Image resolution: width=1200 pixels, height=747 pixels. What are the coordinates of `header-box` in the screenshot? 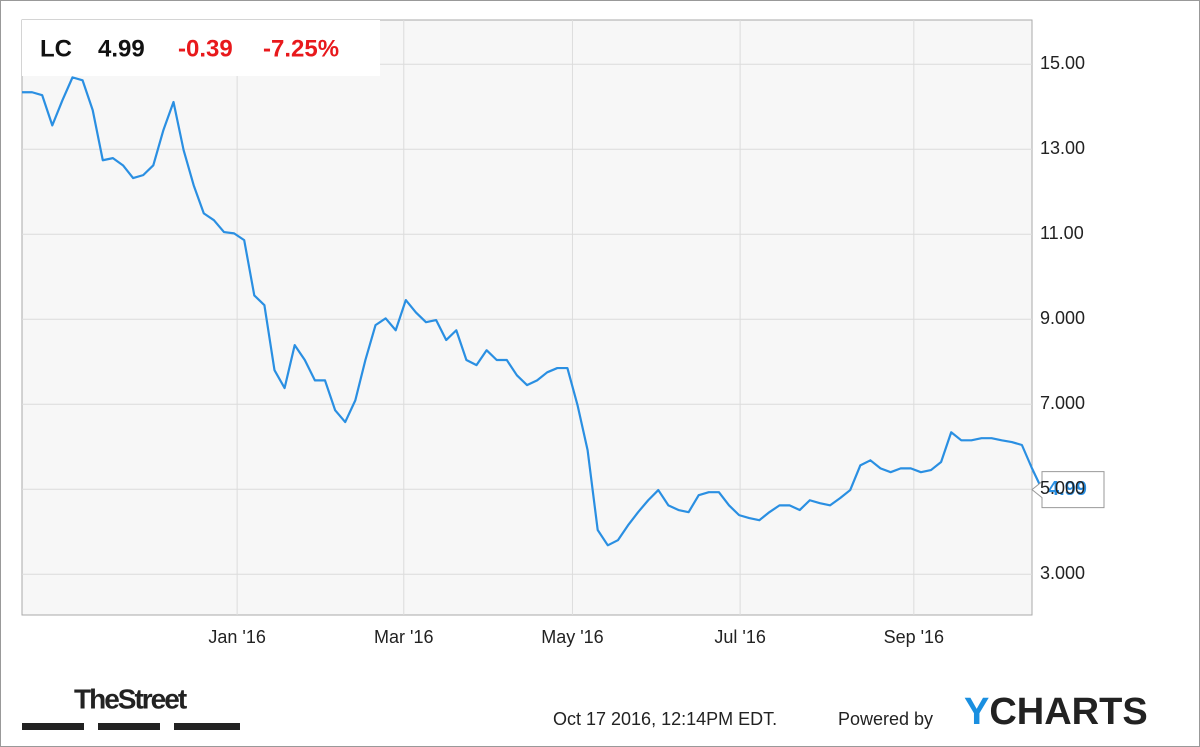 It's located at (201, 48).